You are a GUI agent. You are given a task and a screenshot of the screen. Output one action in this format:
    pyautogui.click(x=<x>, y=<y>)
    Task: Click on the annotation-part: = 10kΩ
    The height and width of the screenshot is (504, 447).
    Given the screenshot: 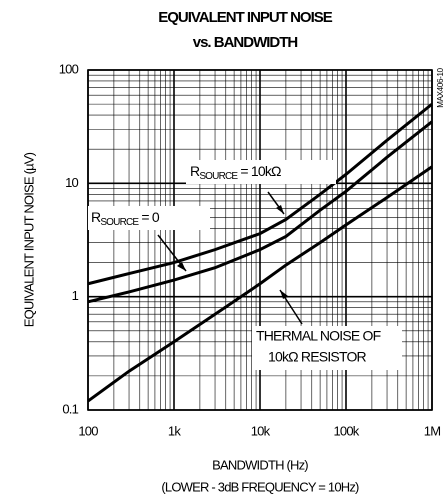 What is the action you would take?
    pyautogui.click(x=259, y=171)
    